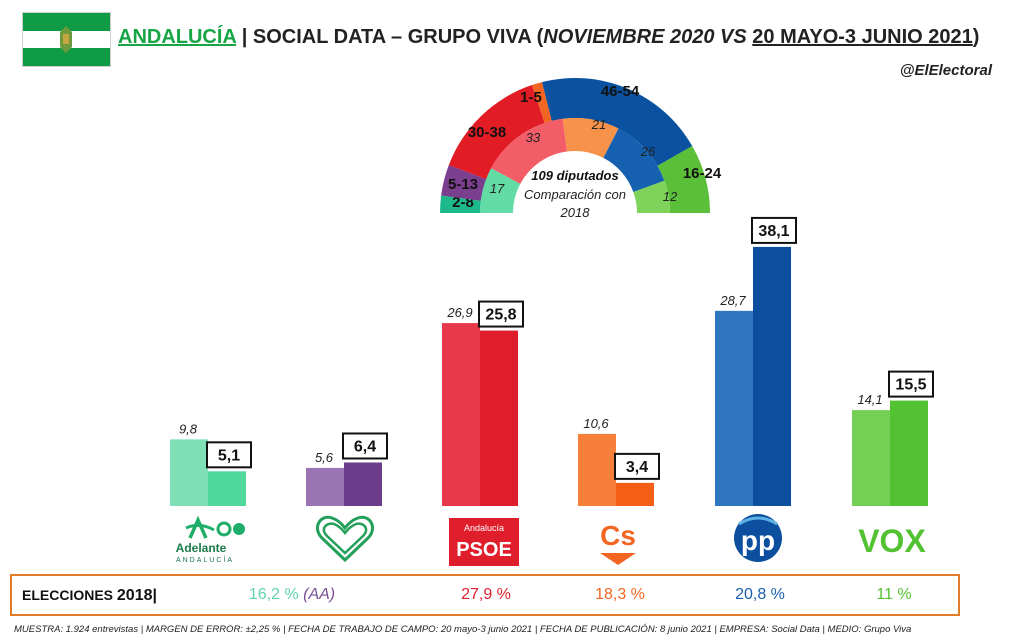 This screenshot has height=643, width=1024. What do you see at coordinates (575, 212) in the screenshot?
I see `donut-center-line3: 2018` at bounding box center [575, 212].